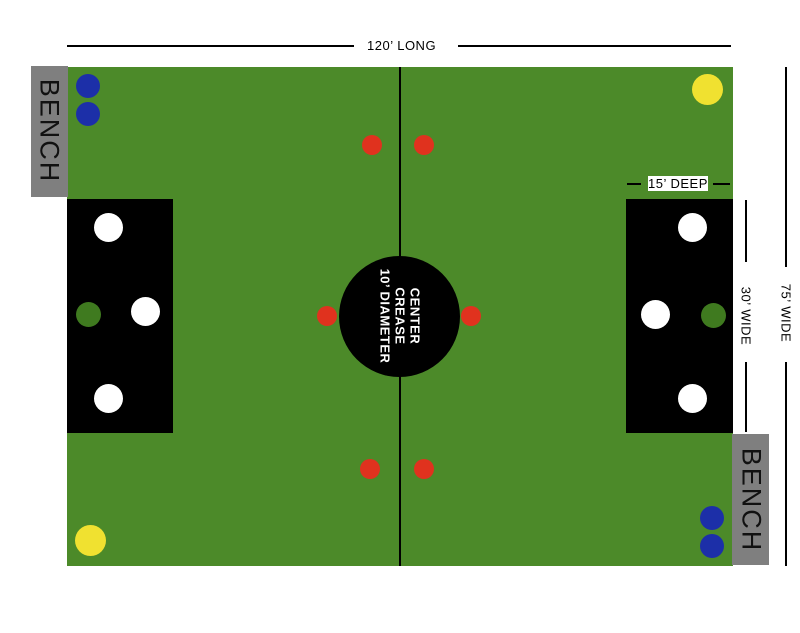  Describe the element at coordinates (721, 184) in the screenshot. I see `goal-depth-line-right` at that location.